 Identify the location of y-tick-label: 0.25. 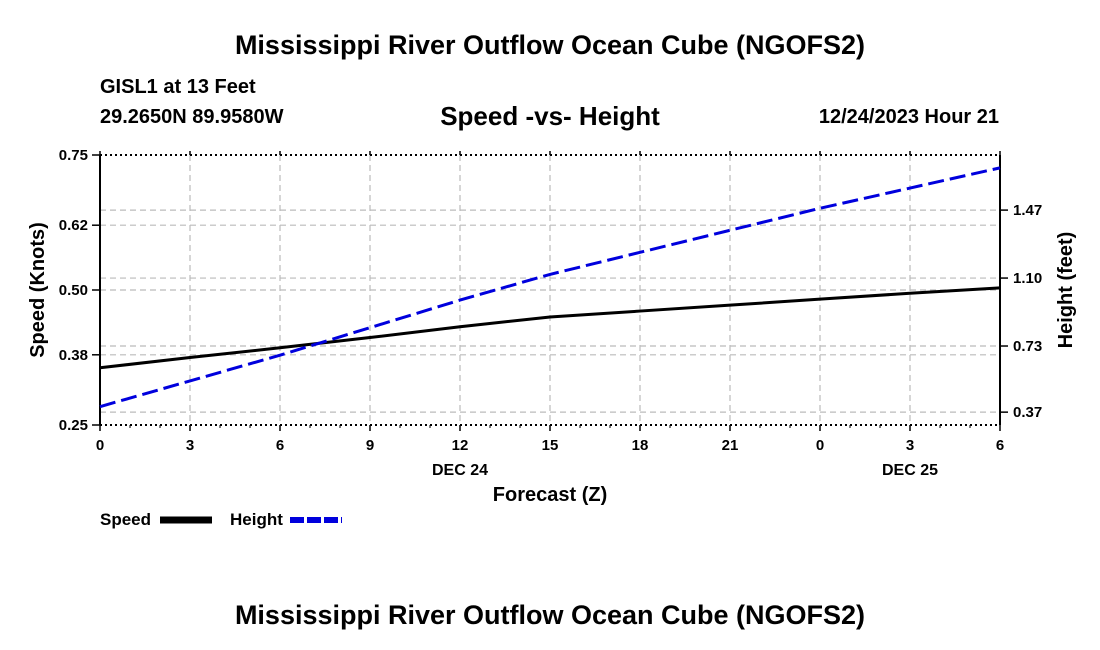
(73, 425).